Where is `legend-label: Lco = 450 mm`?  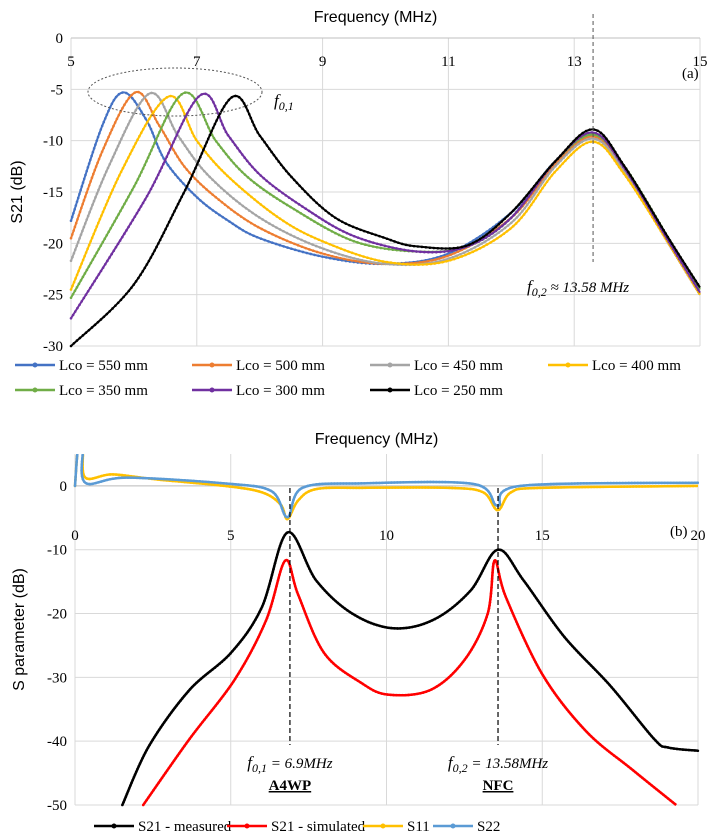
legend-label: Lco = 450 mm is located at coordinates (458, 366).